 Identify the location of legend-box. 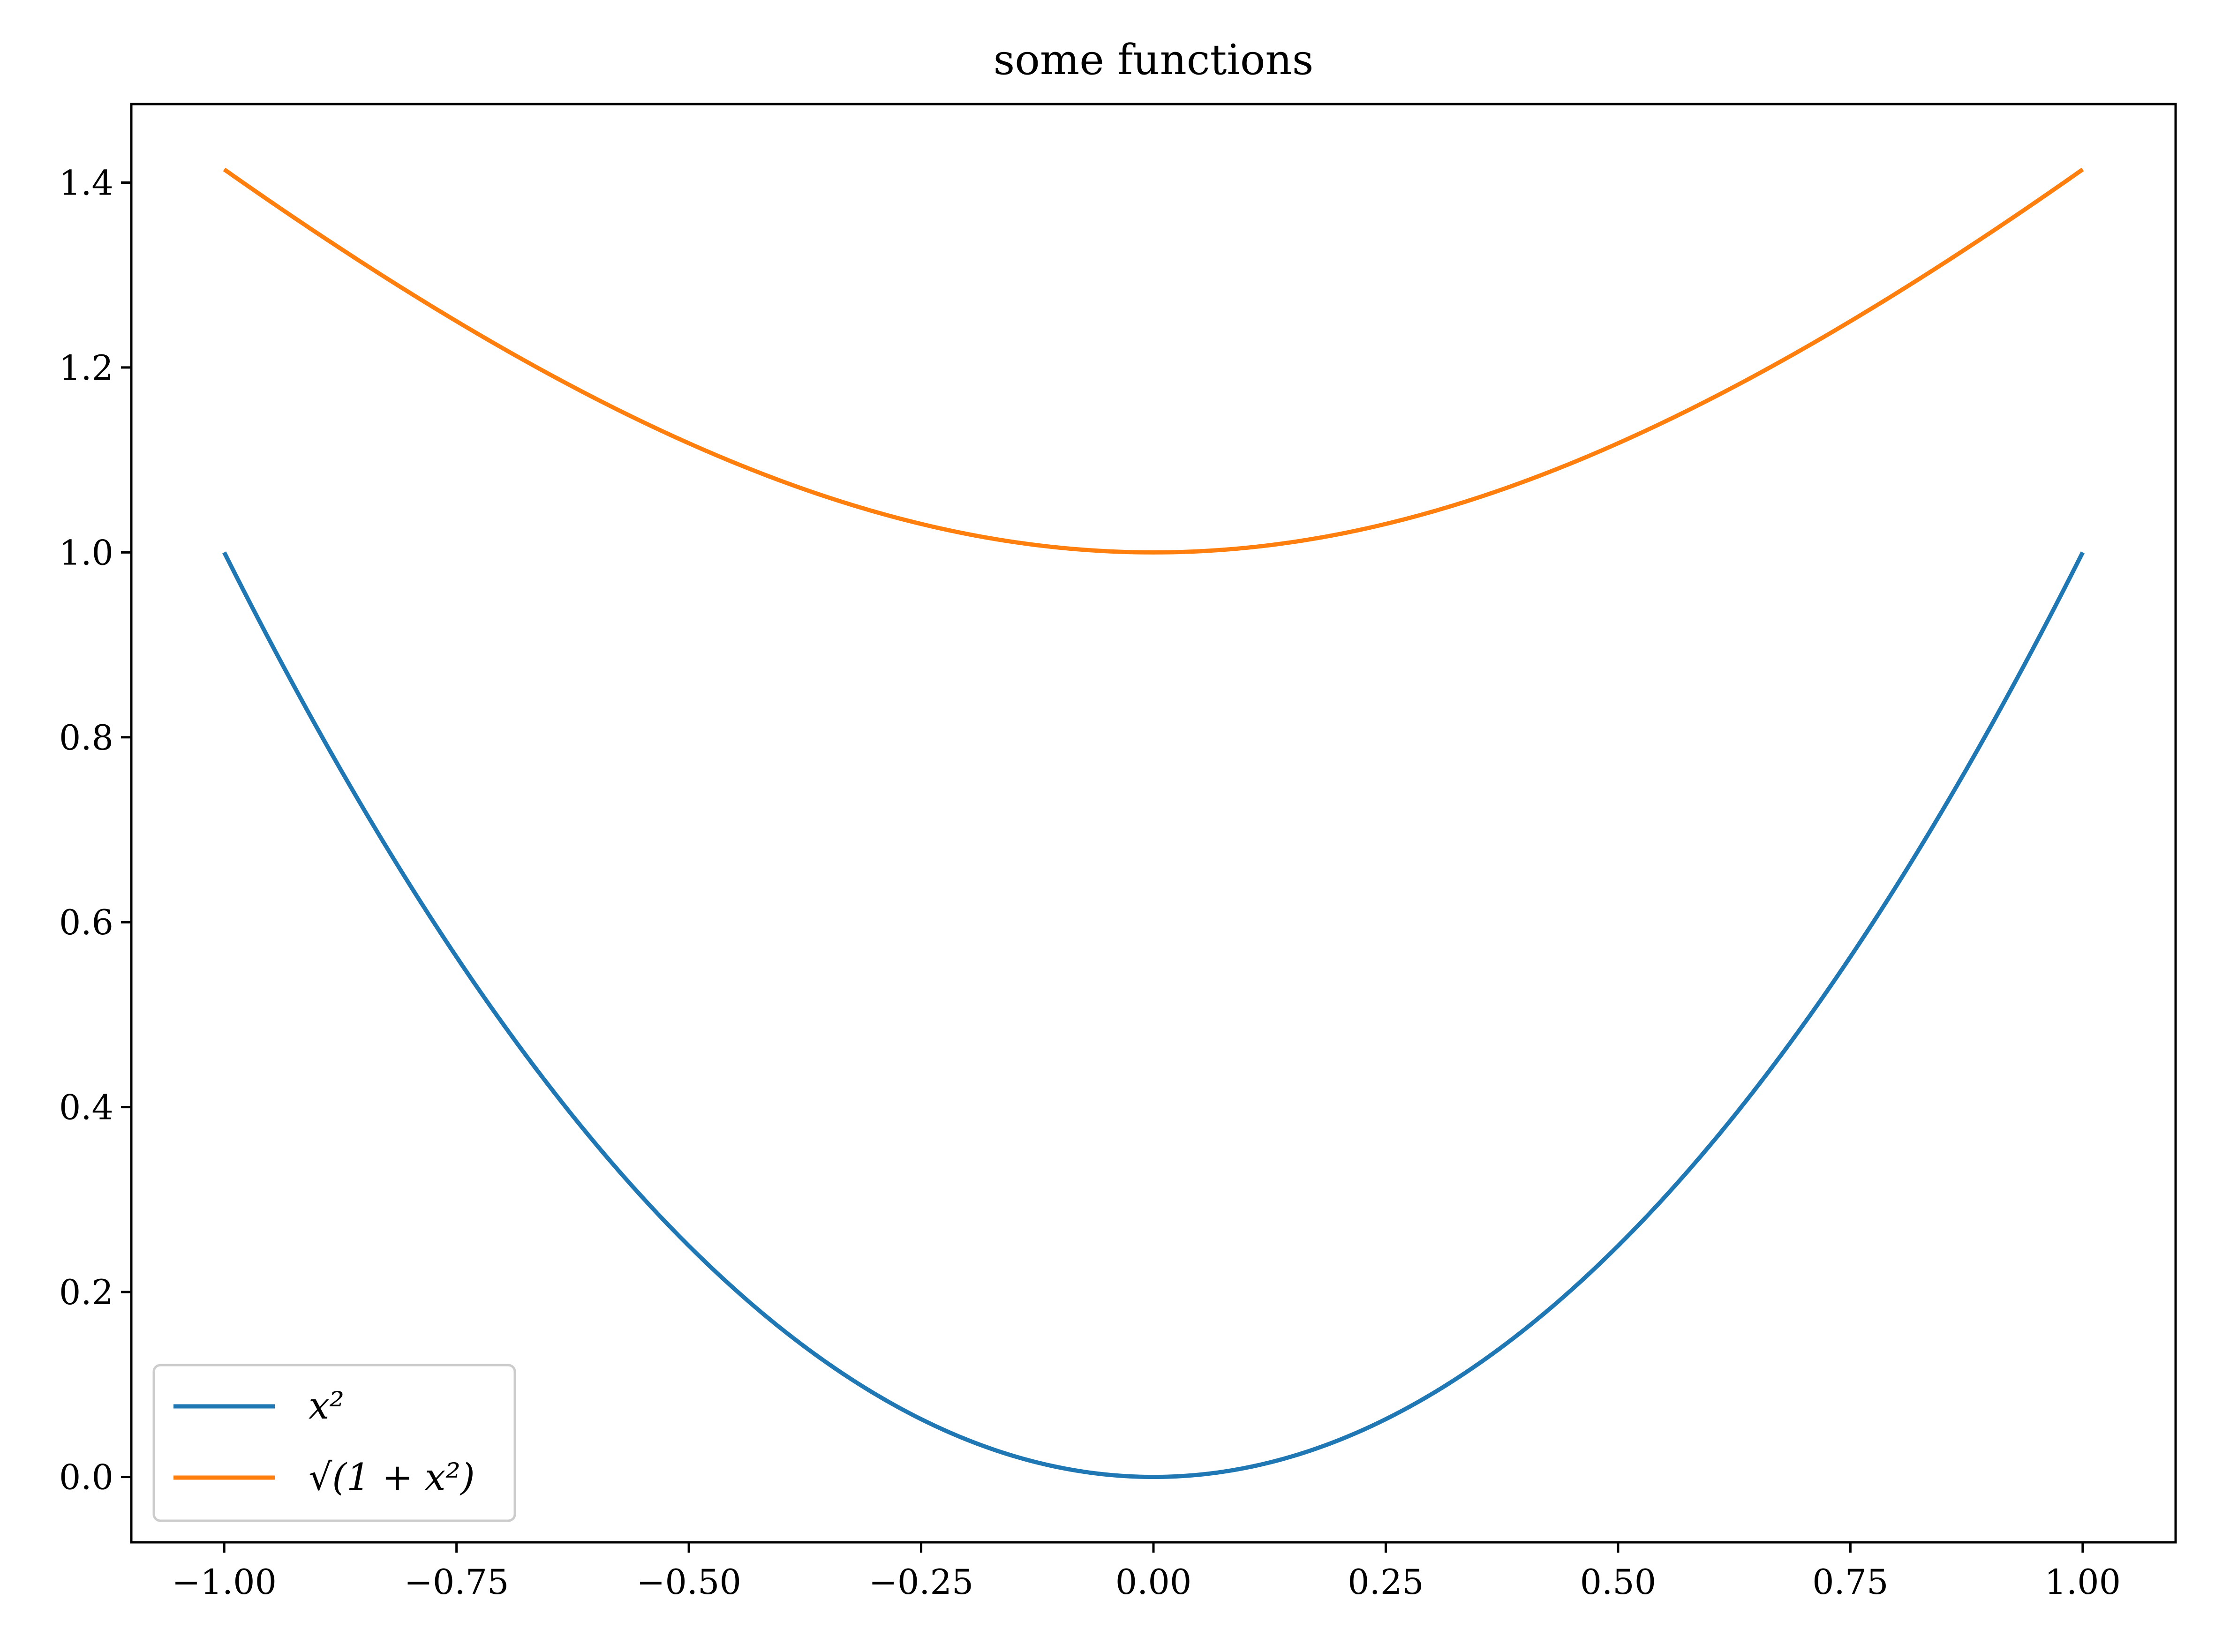
(334, 1443).